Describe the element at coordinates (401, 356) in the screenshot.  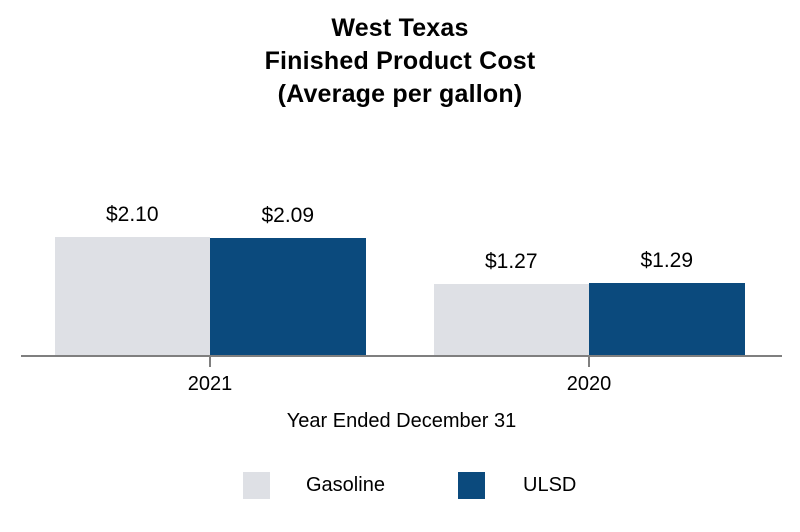
I see `x-axis-line` at that location.